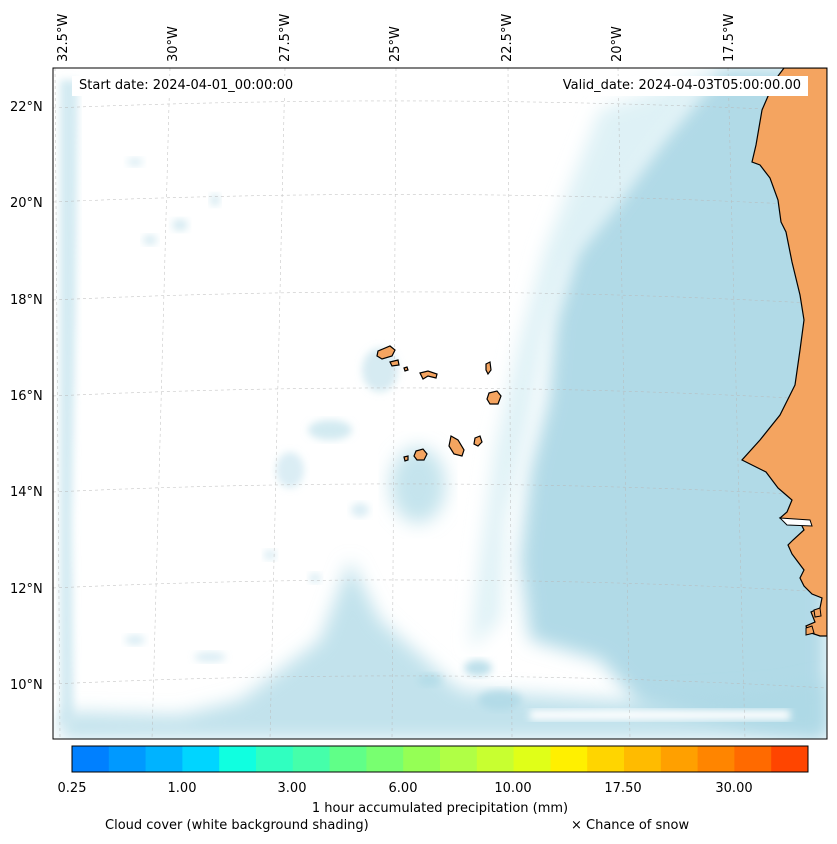 The width and height of the screenshot is (837, 844). I want to click on island-santo-antao, so click(386, 352).